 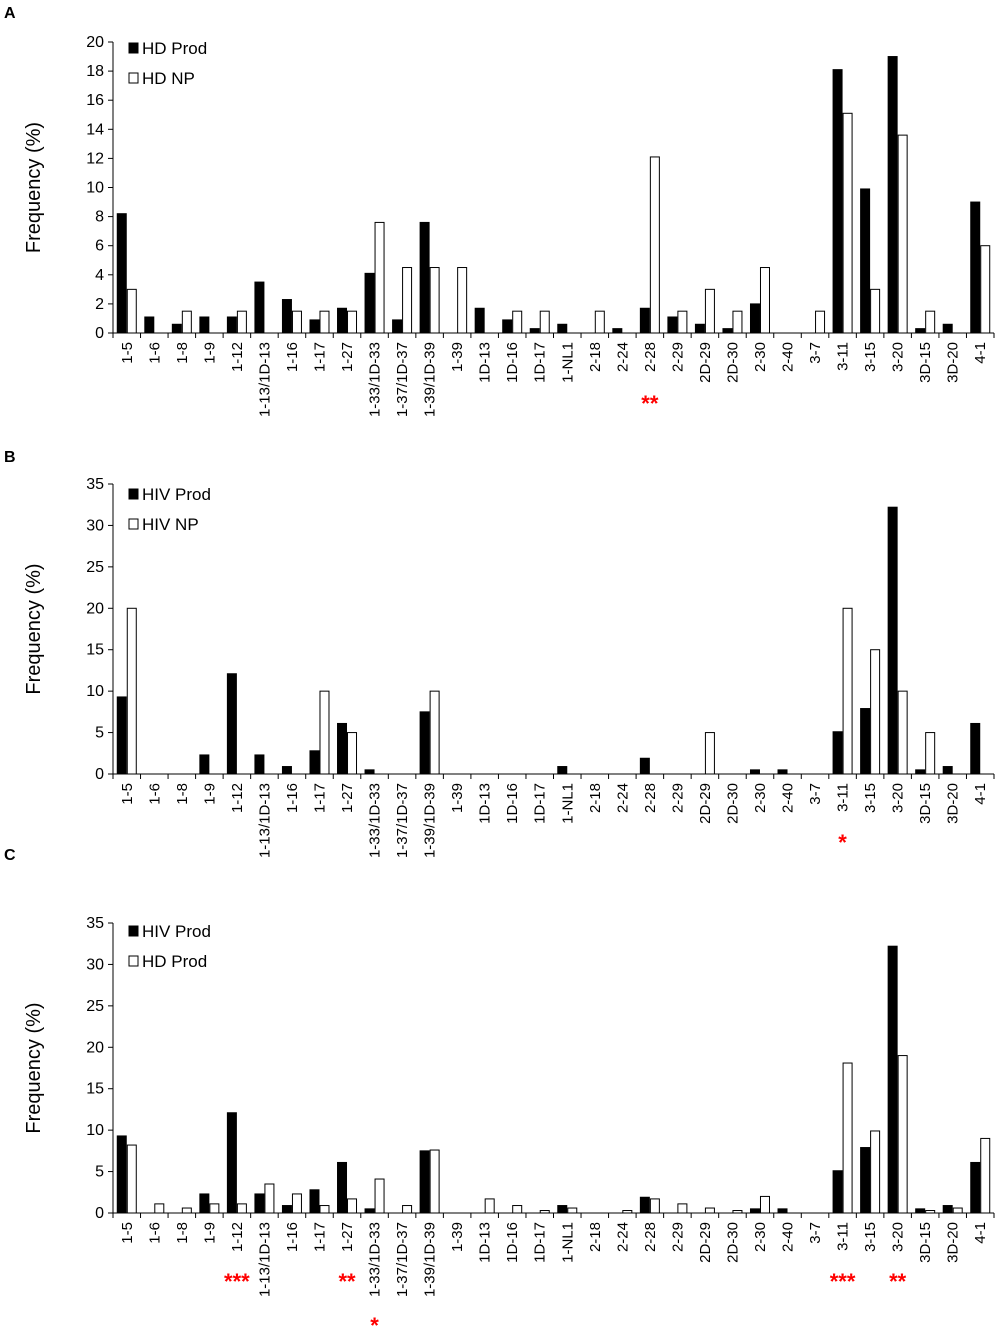 I want to click on panel-b-category-label: 1-33/1D-33, so click(x=375, y=820).